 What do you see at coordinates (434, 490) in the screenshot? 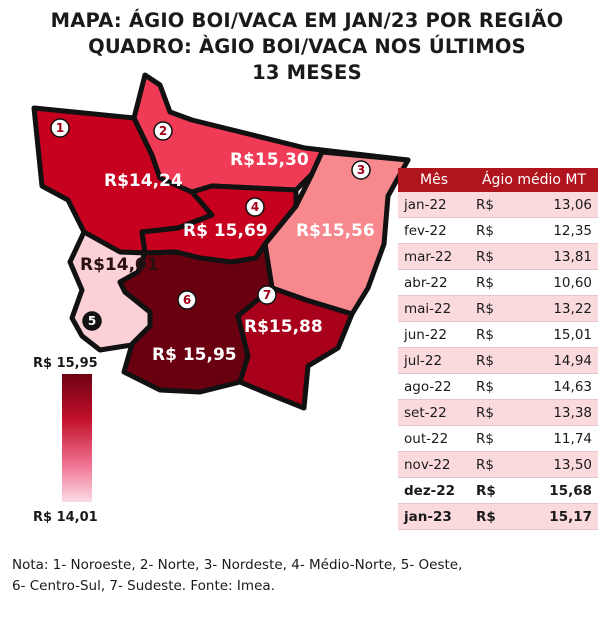
I see `cell-month: dez-22` at bounding box center [434, 490].